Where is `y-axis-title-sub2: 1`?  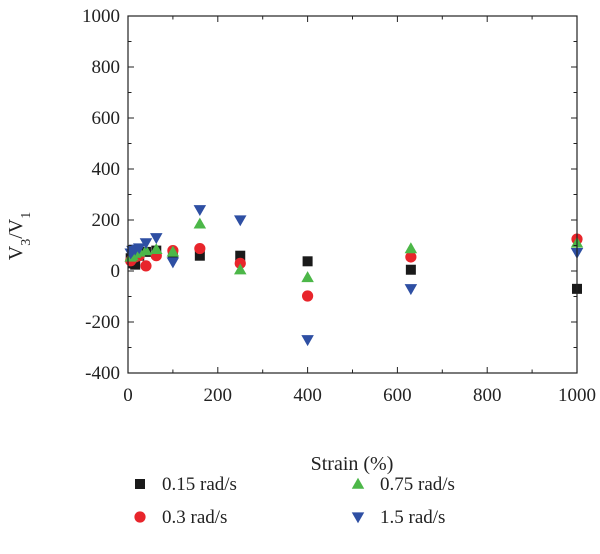
y-axis-title-sub2: 1 is located at coordinates (26, 215).